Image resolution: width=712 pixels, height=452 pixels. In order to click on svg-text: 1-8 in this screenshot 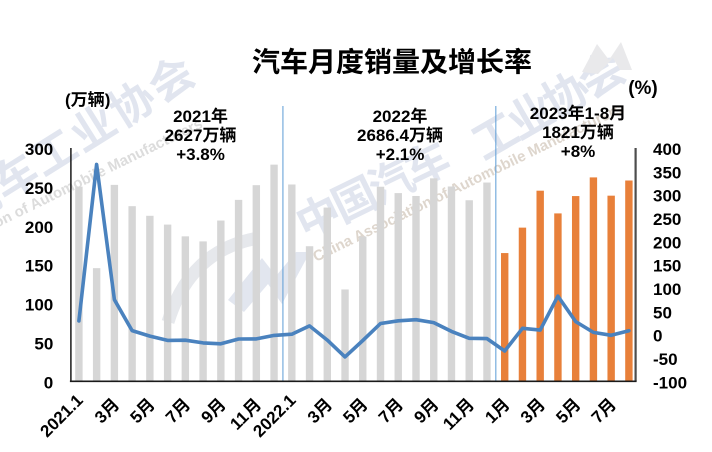, I will do `click(597, 113)`.